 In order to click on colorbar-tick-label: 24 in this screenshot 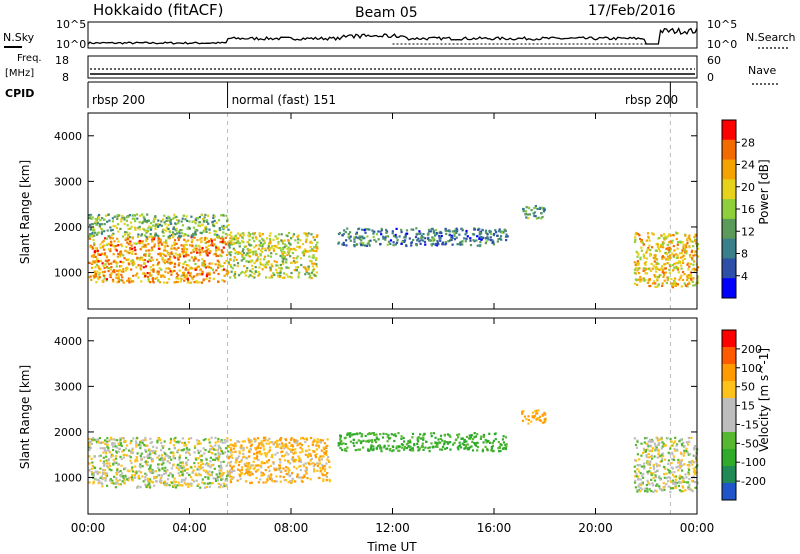, I will do `click(748, 165)`.